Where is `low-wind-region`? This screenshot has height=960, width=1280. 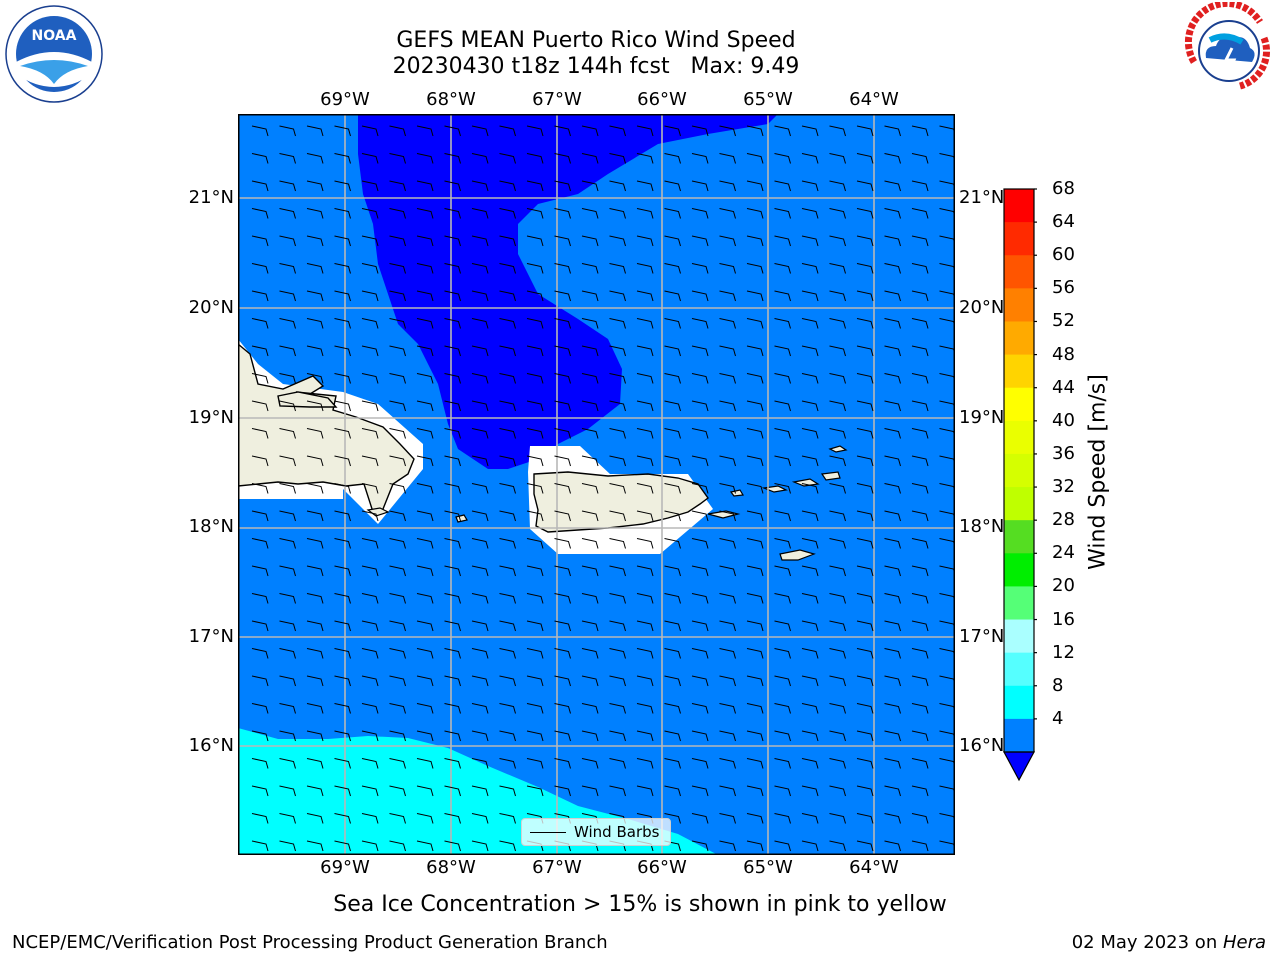
low-wind-region is located at coordinates (568, 291).